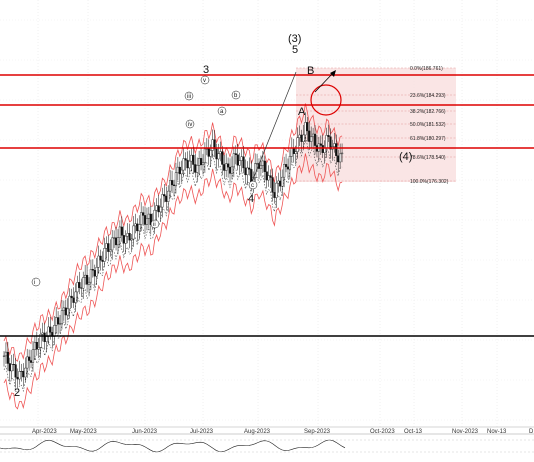 The width and height of the screenshot is (534, 462). What do you see at coordinates (145, 432) in the screenshot?
I see `date-tick-label: Jun-2023` at bounding box center [145, 432].